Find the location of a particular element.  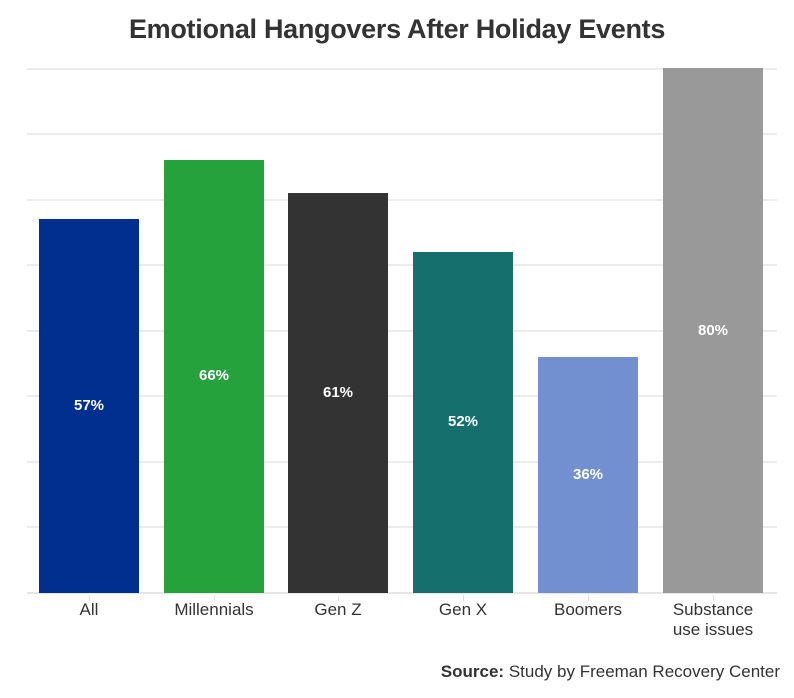

bar-gen-x: 52% is located at coordinates (463, 422).